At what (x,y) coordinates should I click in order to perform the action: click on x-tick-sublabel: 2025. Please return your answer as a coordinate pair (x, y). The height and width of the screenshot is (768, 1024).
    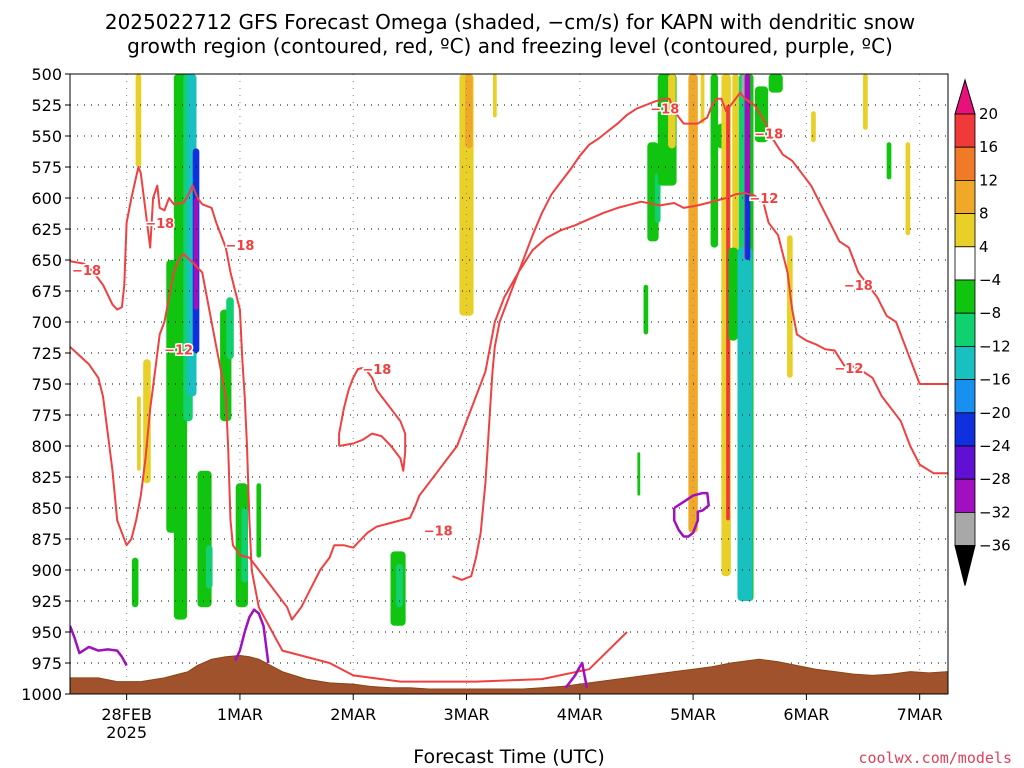
    Looking at the image, I should click on (126, 732).